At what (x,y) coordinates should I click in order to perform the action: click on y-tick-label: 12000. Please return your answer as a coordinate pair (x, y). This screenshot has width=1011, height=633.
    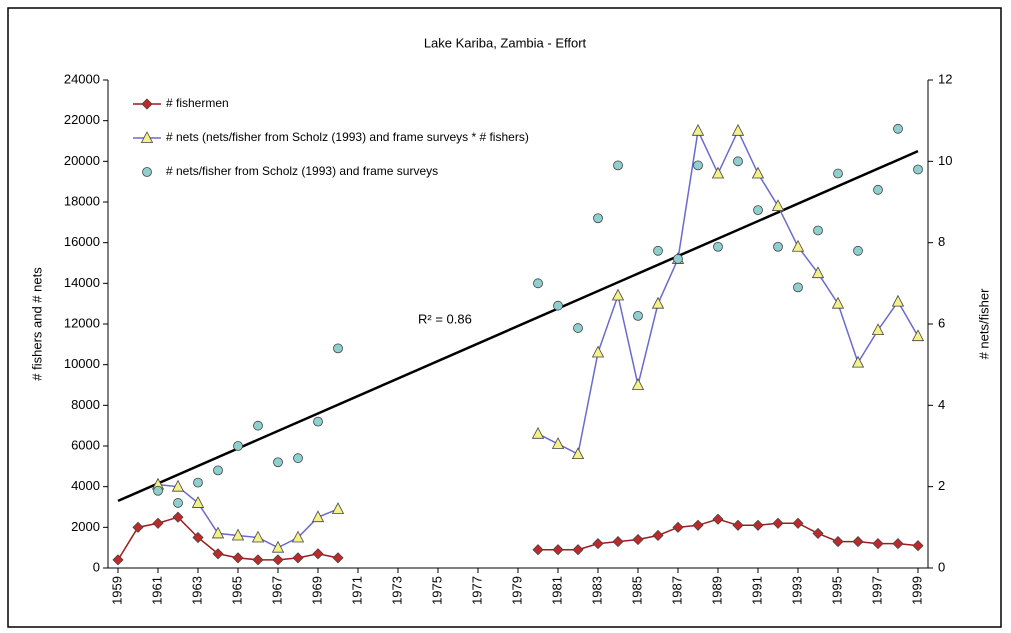
    Looking at the image, I should click on (82, 322).